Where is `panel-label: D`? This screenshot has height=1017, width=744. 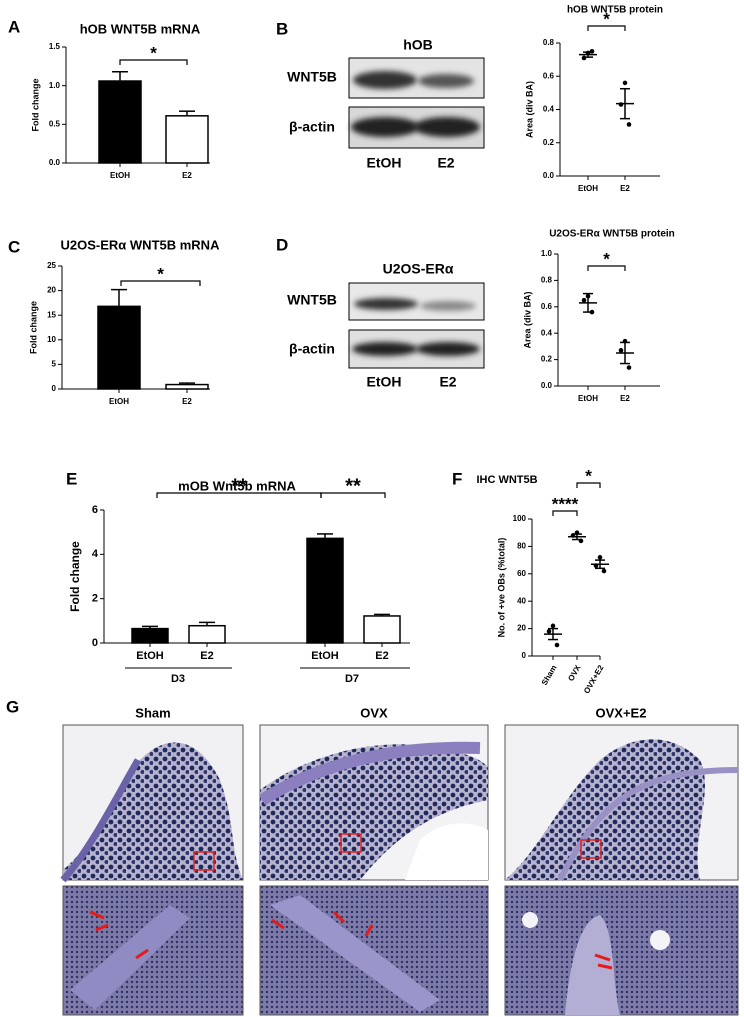
panel-label: D is located at coordinates (282, 244).